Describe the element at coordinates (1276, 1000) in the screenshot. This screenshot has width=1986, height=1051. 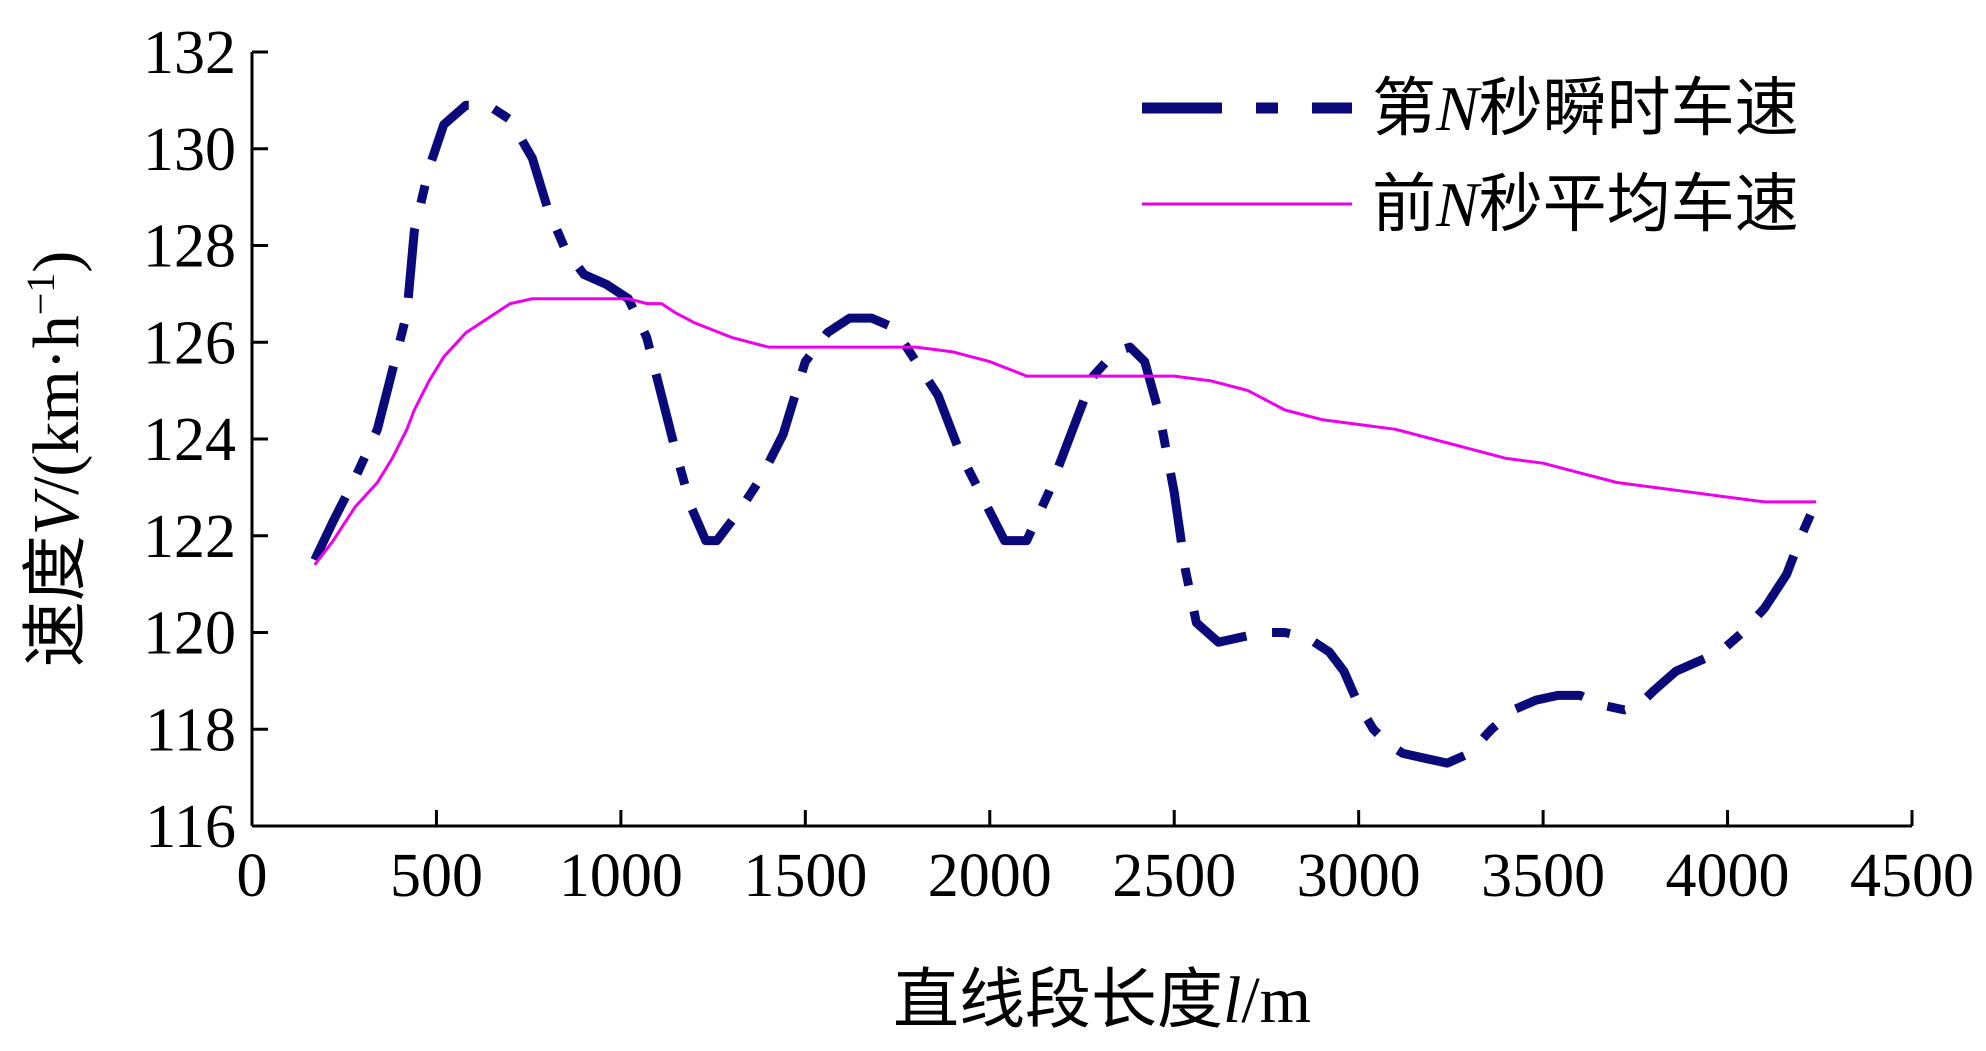
I see `x-axis-title-post: /m` at that location.